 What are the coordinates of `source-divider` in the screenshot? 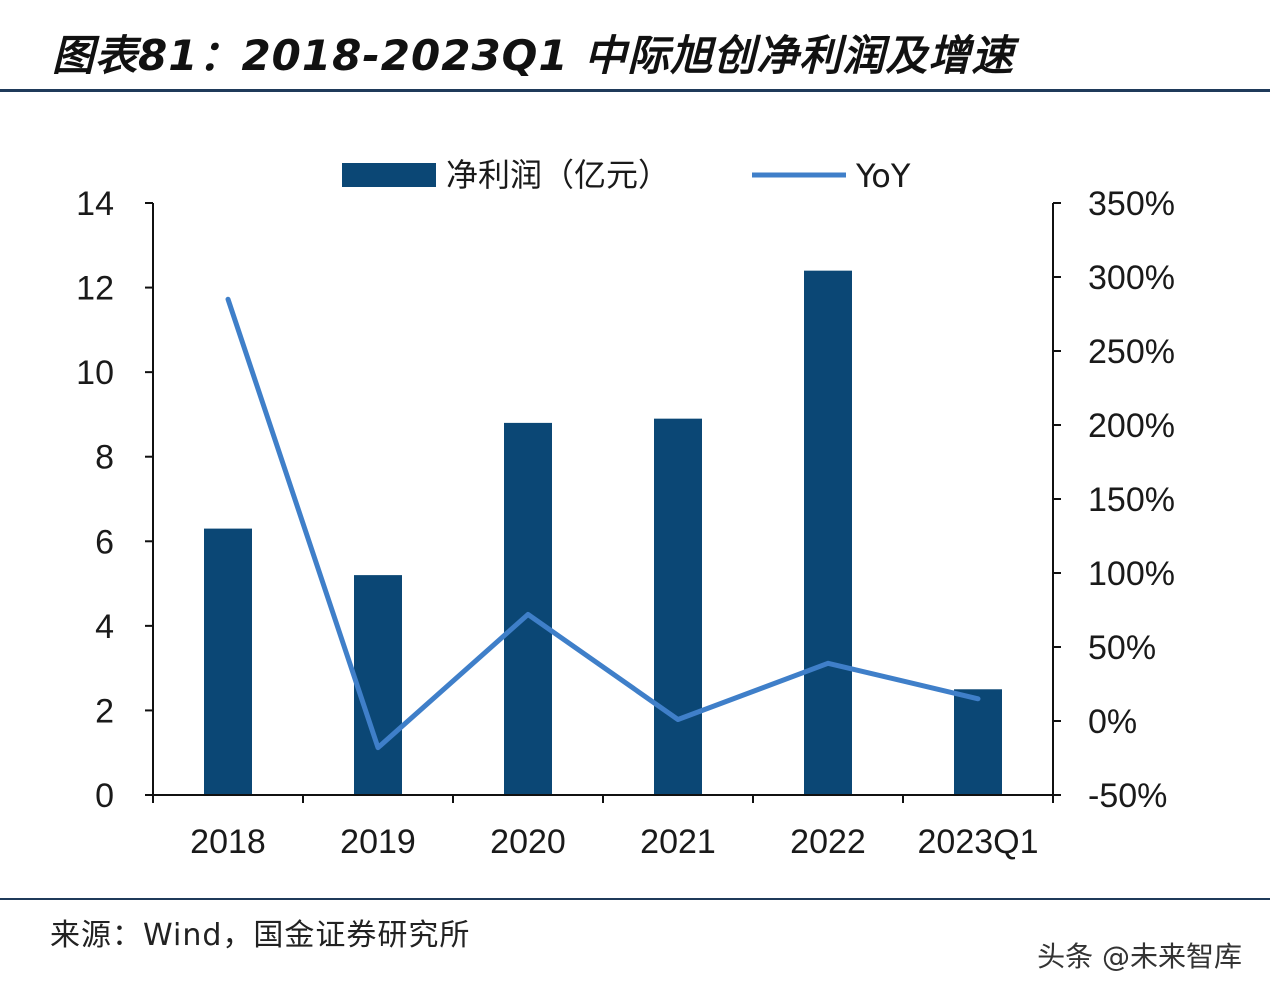 It's located at (635, 899).